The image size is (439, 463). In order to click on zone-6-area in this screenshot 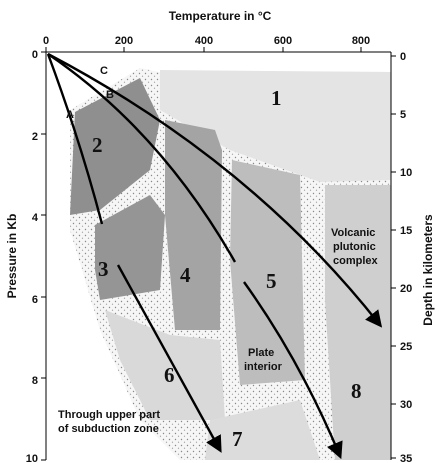, I will do `click(165, 365)`.